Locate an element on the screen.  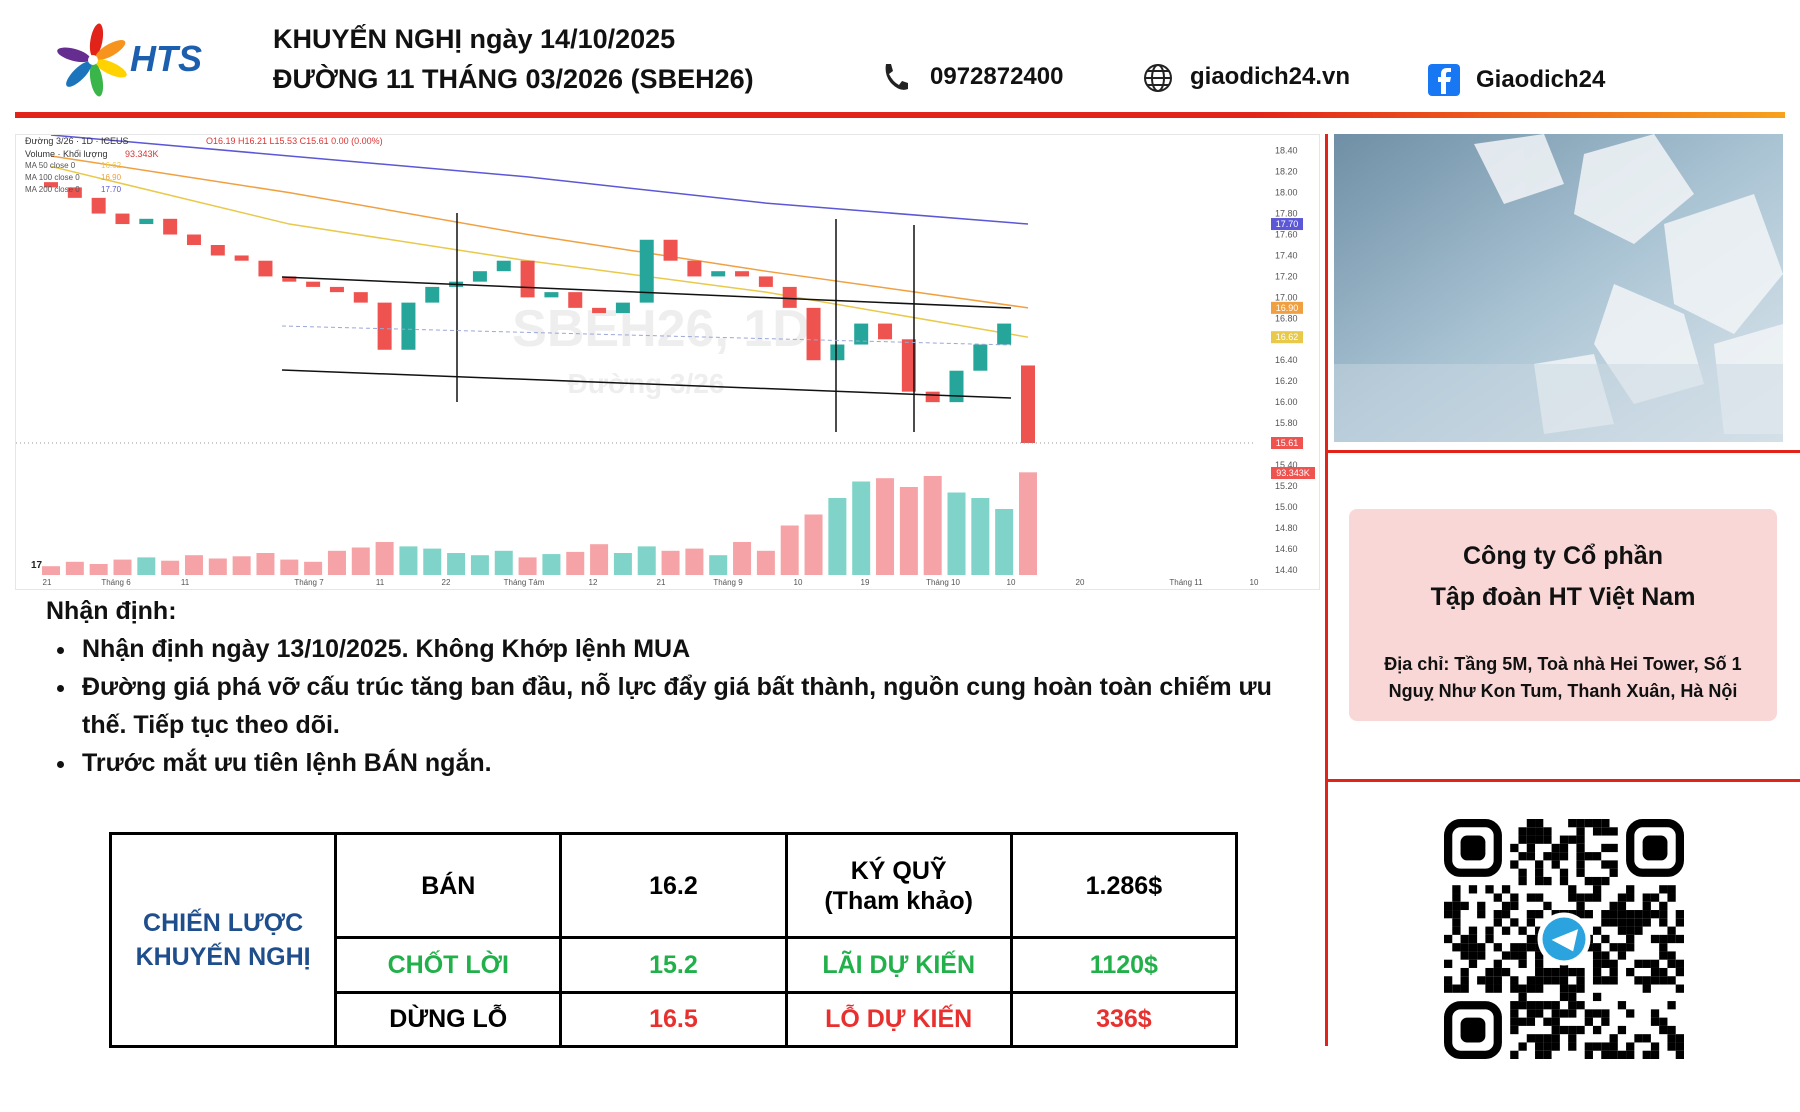
cell: DỪNG LỖ is located at coordinates (448, 1019).